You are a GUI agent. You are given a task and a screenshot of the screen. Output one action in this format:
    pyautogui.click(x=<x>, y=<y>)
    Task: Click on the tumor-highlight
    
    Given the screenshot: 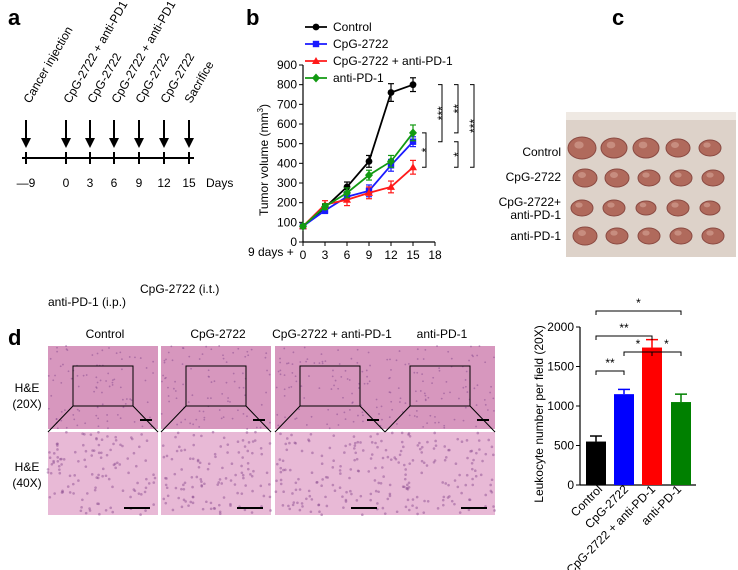 What is the action you would take?
    pyautogui.click(x=582, y=233)
    